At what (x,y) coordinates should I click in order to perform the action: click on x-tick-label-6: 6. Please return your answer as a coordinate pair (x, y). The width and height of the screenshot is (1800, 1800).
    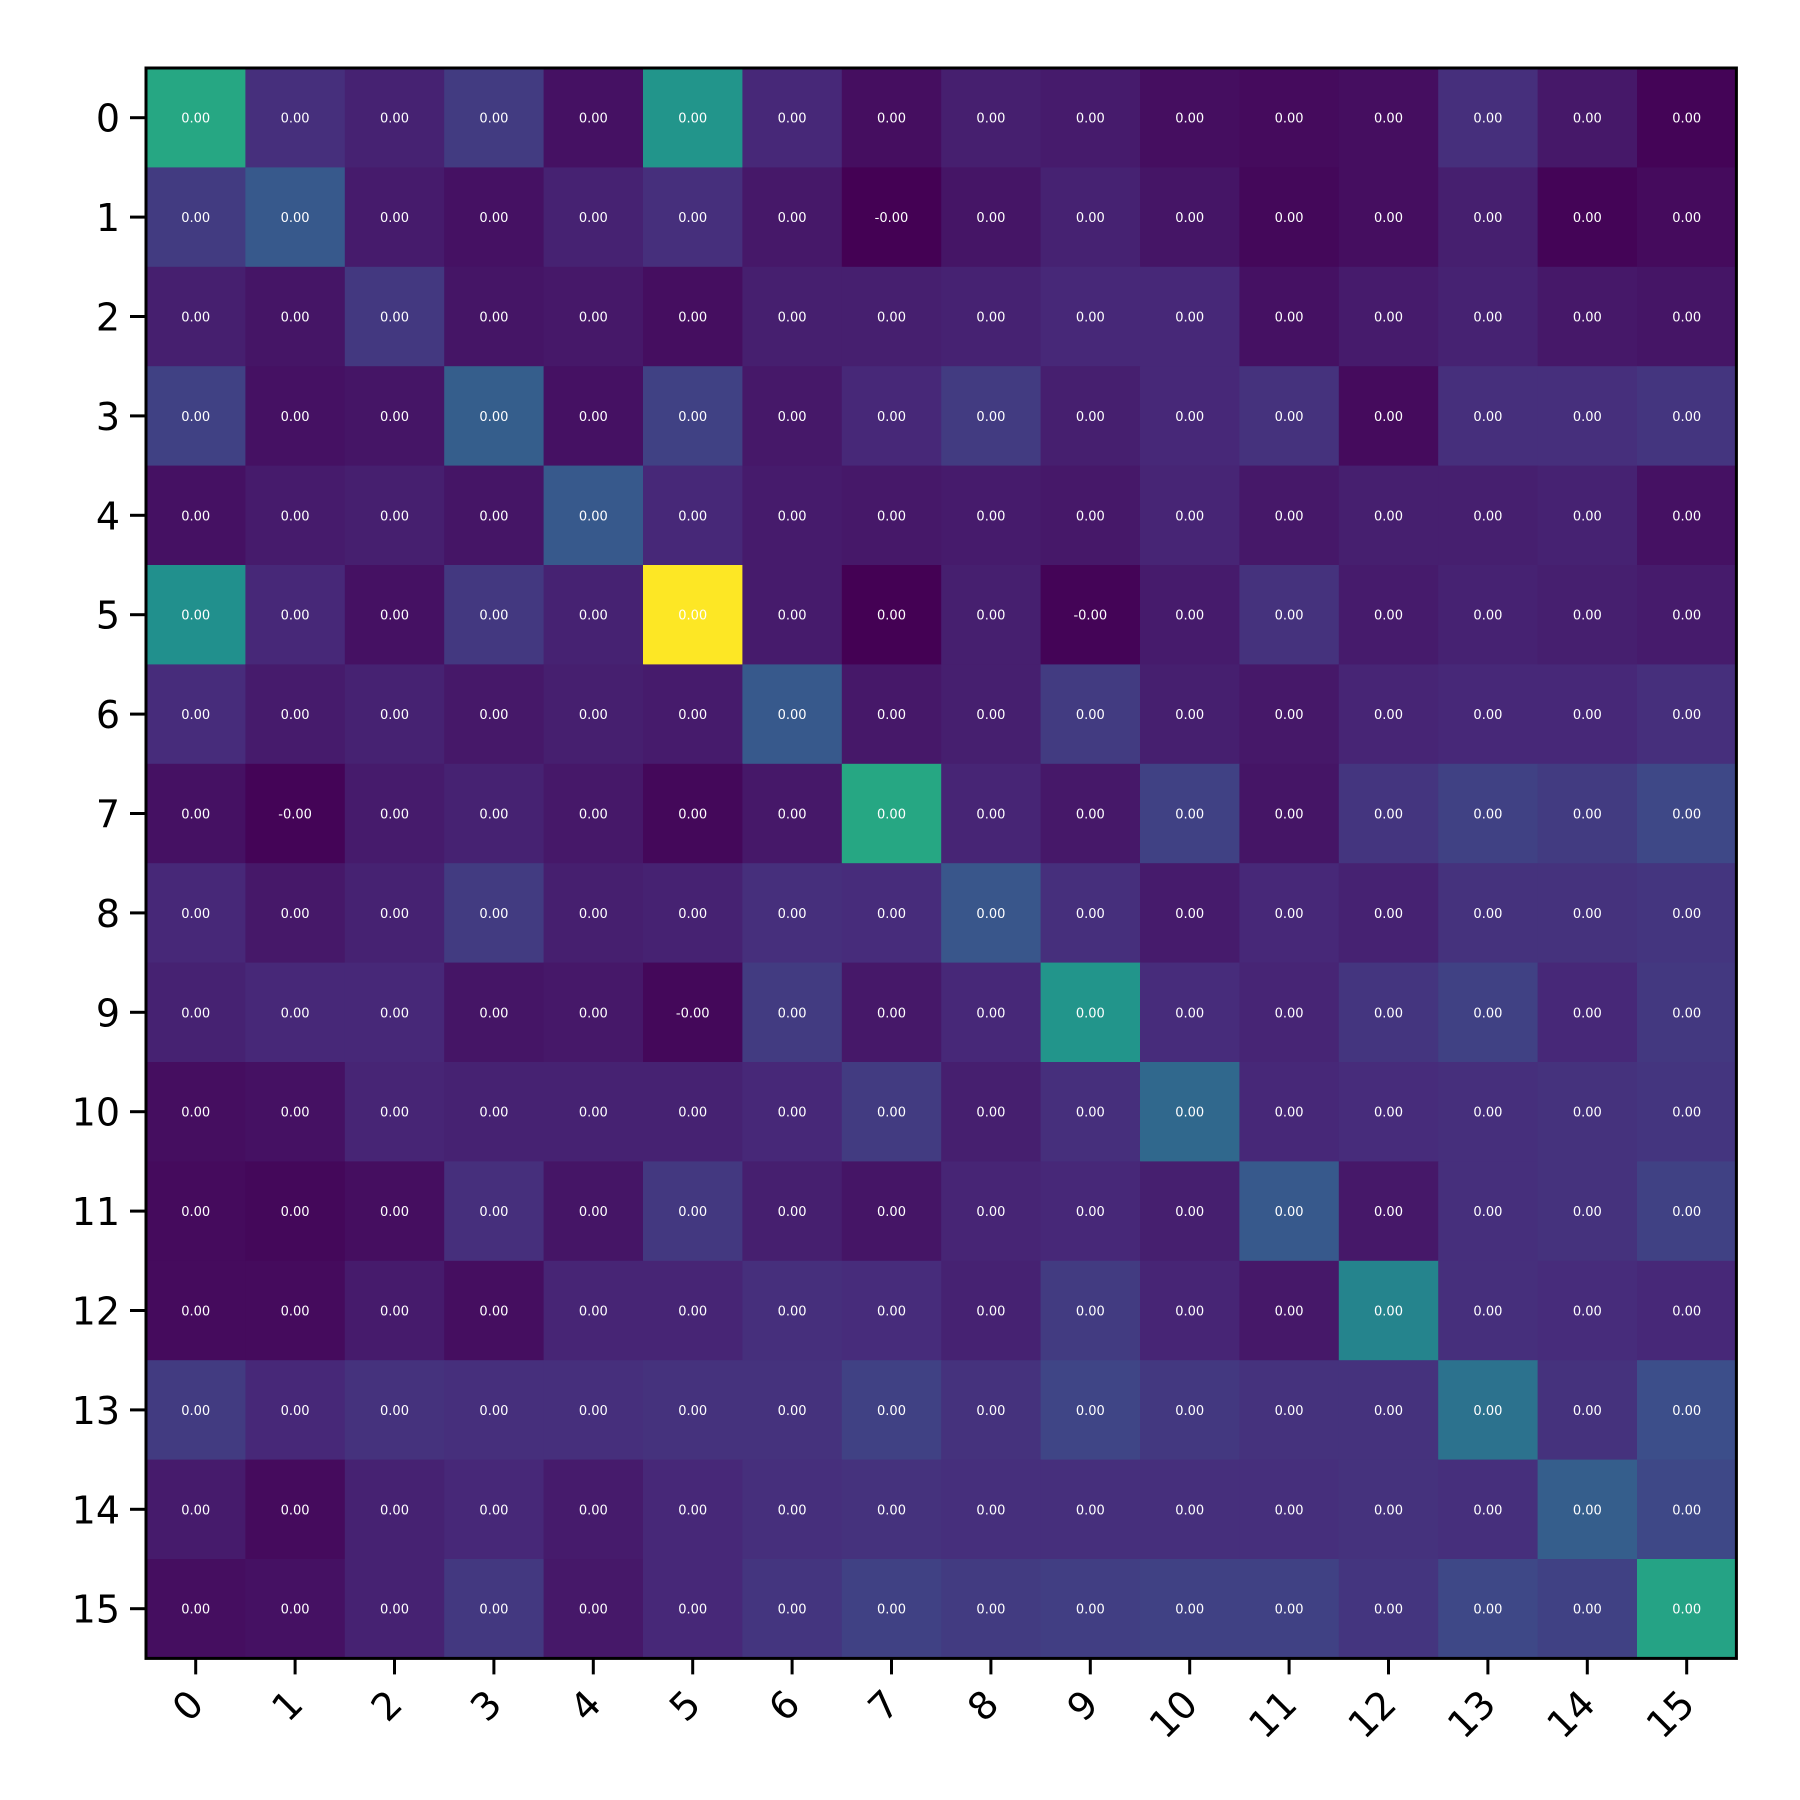
    Looking at the image, I should click on (784, 1706).